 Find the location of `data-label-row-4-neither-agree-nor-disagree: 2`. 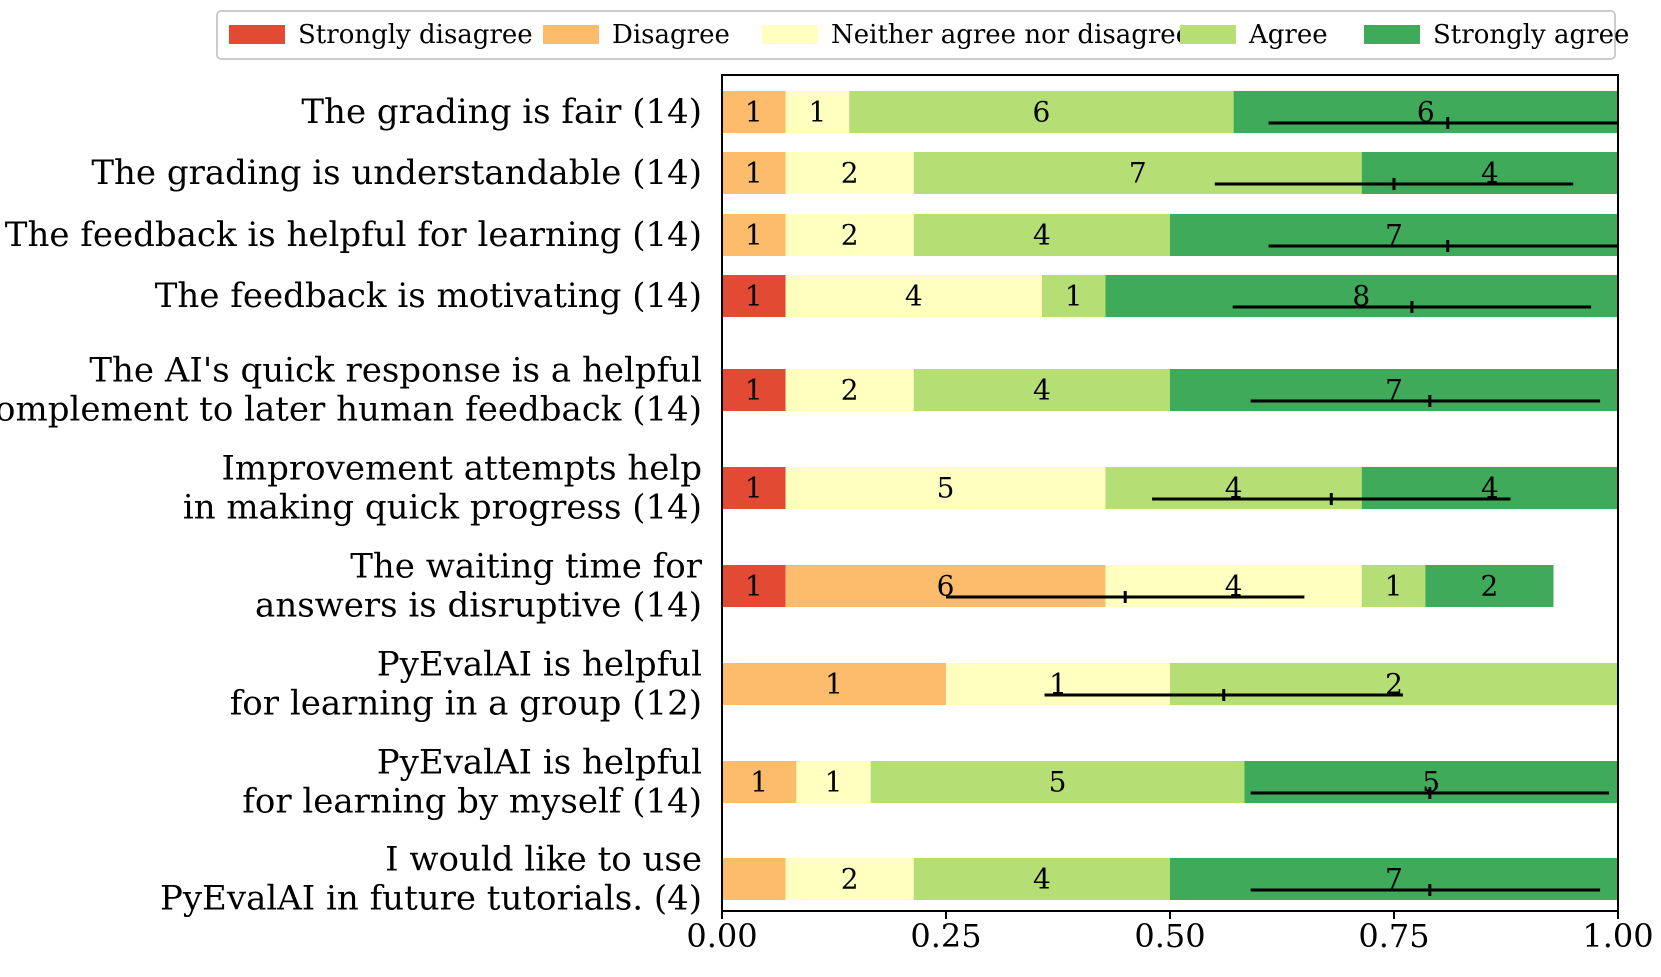

data-label-row-4-neither-agree-nor-disagree: 2 is located at coordinates (850, 390).